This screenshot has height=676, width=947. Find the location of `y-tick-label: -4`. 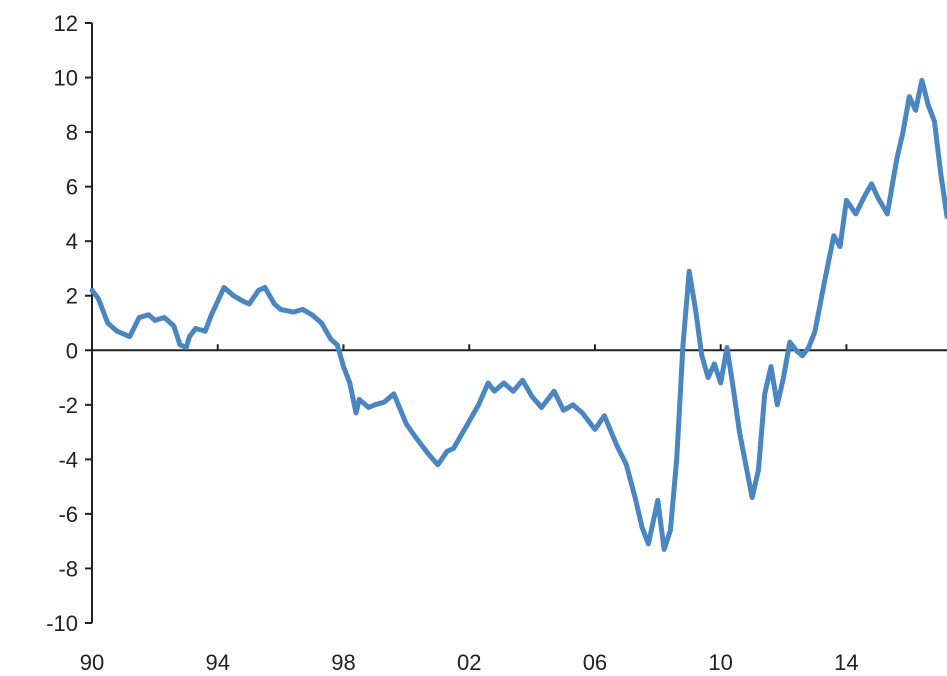

y-tick-label: -4 is located at coordinates (68, 459).